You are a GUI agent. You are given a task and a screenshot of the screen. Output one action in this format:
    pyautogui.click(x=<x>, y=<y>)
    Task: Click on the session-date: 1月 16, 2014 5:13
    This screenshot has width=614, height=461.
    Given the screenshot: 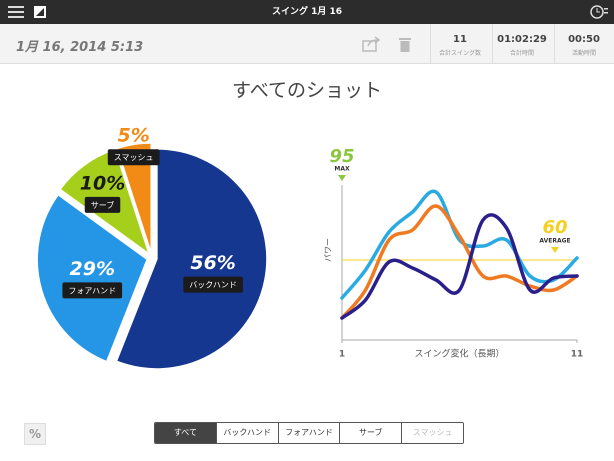 What is the action you would take?
    pyautogui.click(x=80, y=47)
    